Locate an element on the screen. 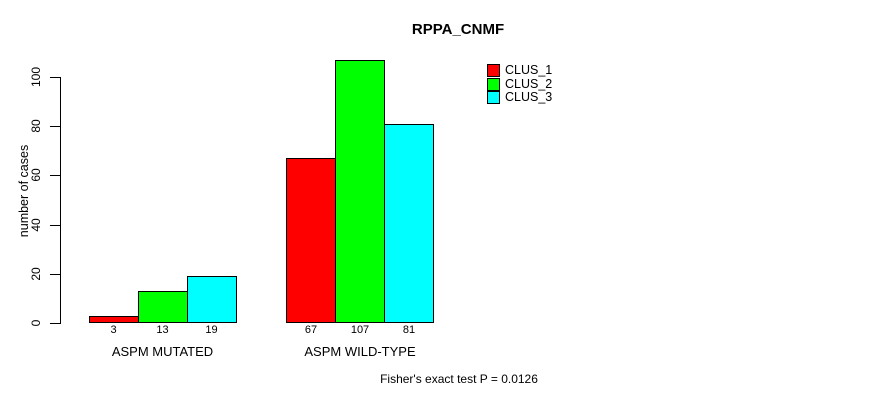  y-axis-tick-label: 0 is located at coordinates (36, 323).